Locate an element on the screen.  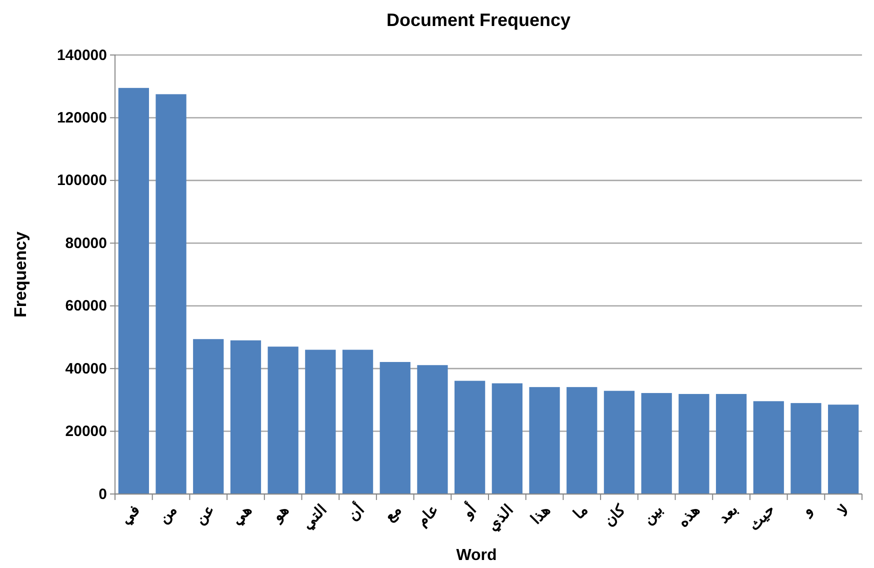
y-tick-label: 120000 is located at coordinates (81, 118).